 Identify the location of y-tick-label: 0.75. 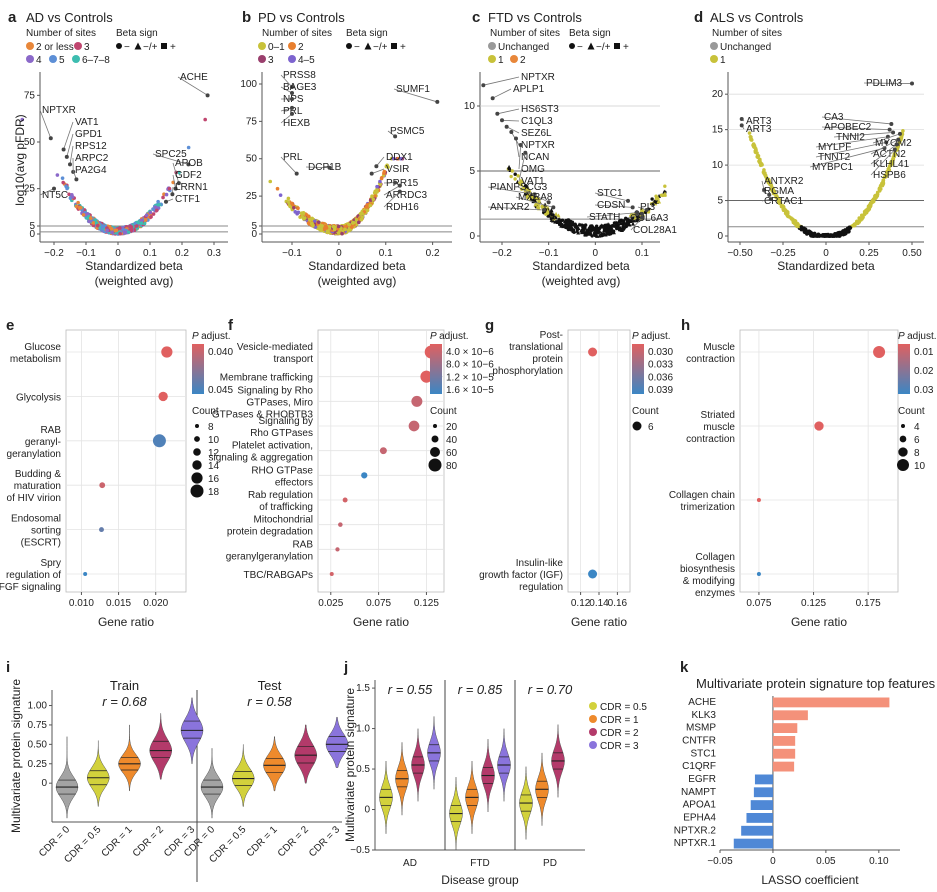
(38, 725).